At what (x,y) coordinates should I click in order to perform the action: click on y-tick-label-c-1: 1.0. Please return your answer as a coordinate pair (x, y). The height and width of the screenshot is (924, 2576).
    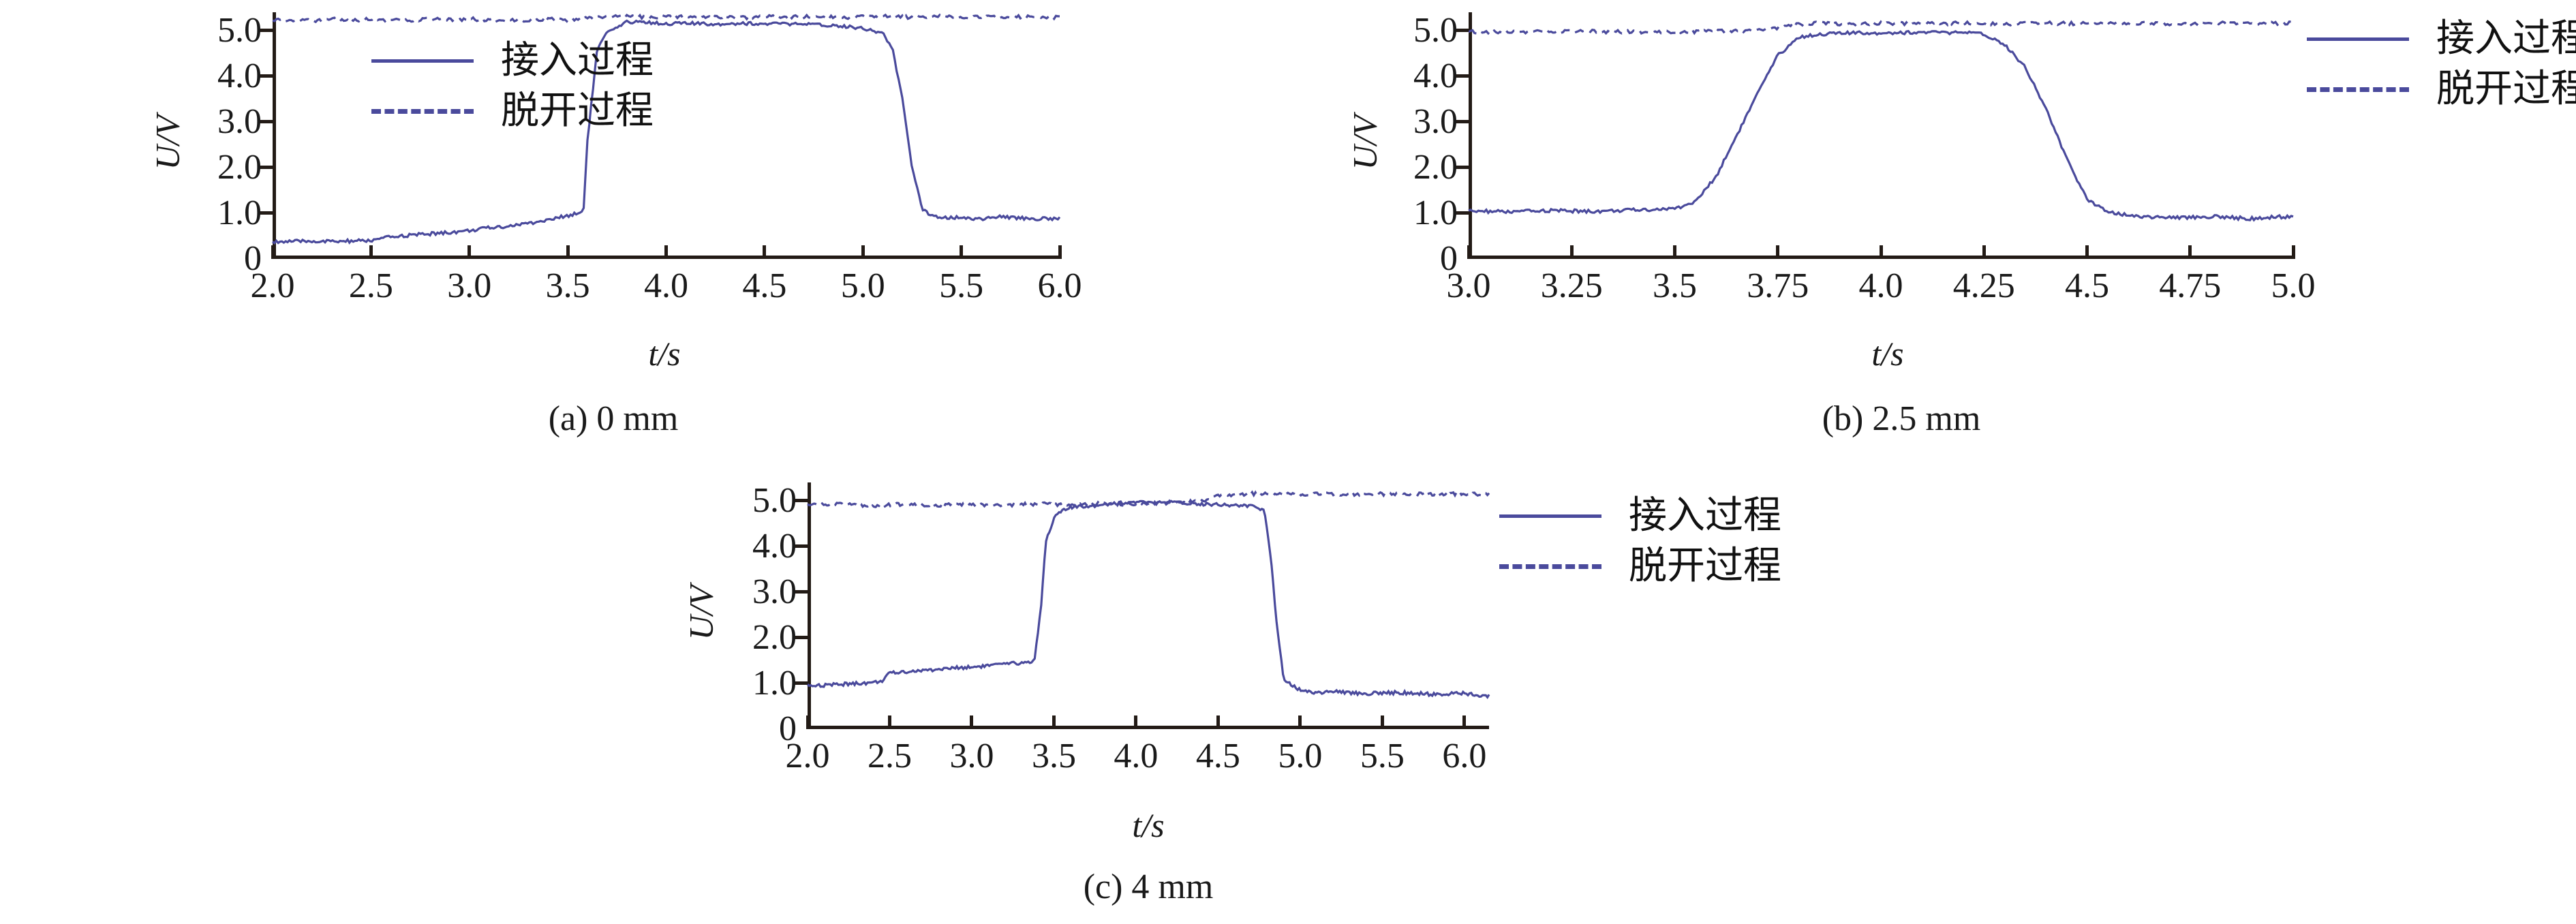
    Looking at the image, I should click on (774, 683).